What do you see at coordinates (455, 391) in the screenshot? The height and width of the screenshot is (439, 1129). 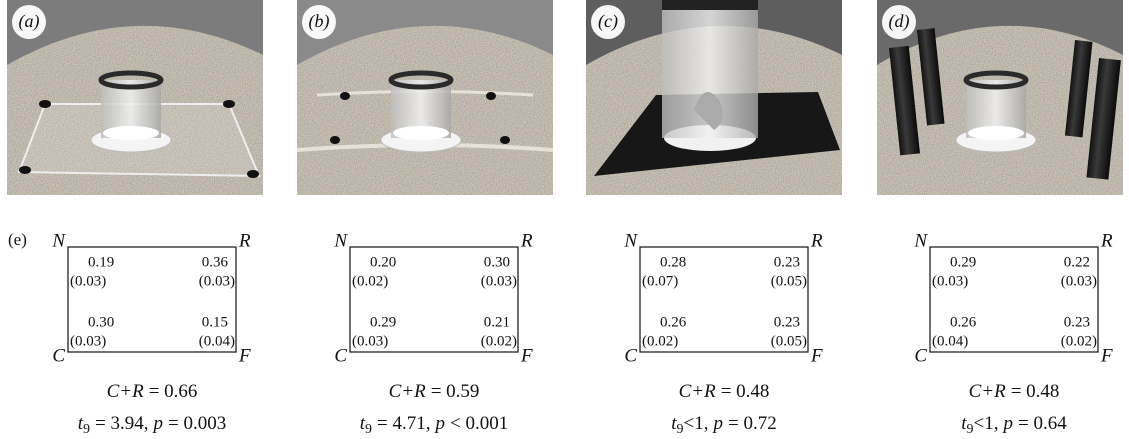 I see `sum-value: = 0.59` at bounding box center [455, 391].